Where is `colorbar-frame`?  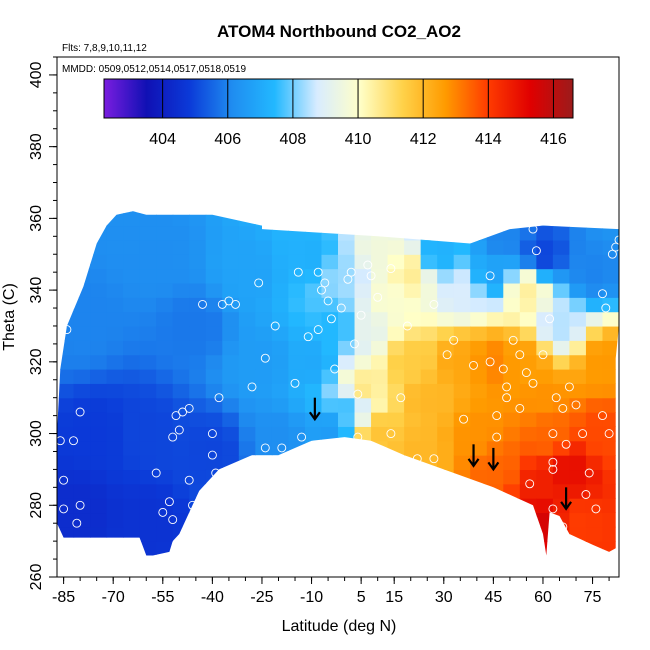
colorbar-frame is located at coordinates (338, 98).